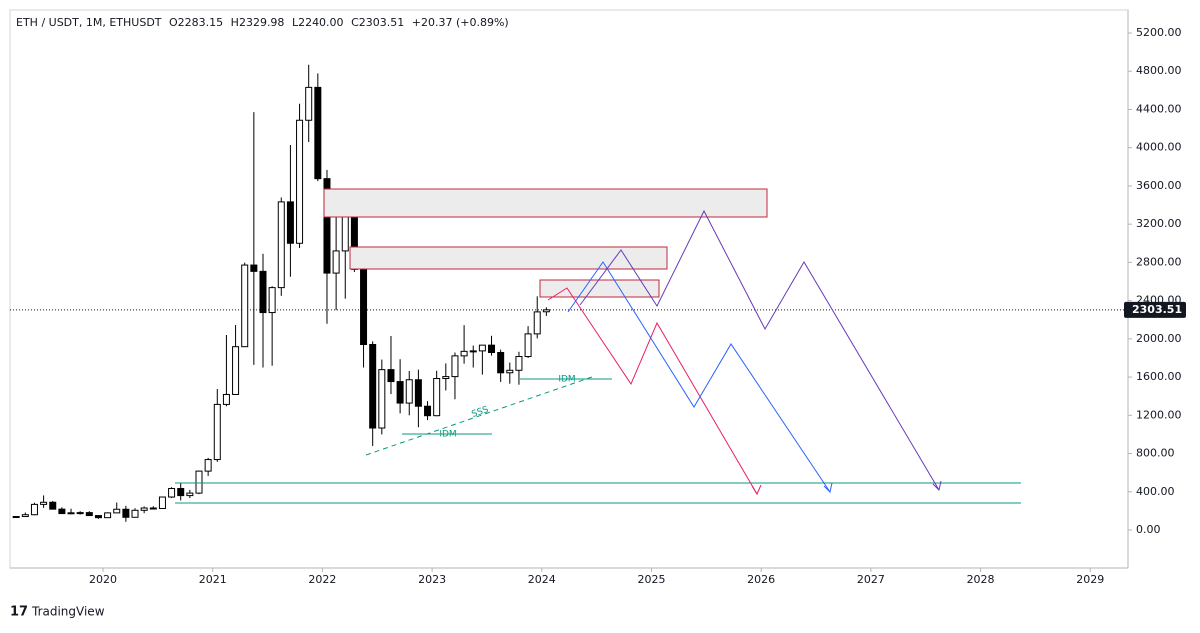 The width and height of the screenshot is (1200, 633). I want to click on symbol: ETH / USDT, 1M, ETHUSDT, so click(89, 22).